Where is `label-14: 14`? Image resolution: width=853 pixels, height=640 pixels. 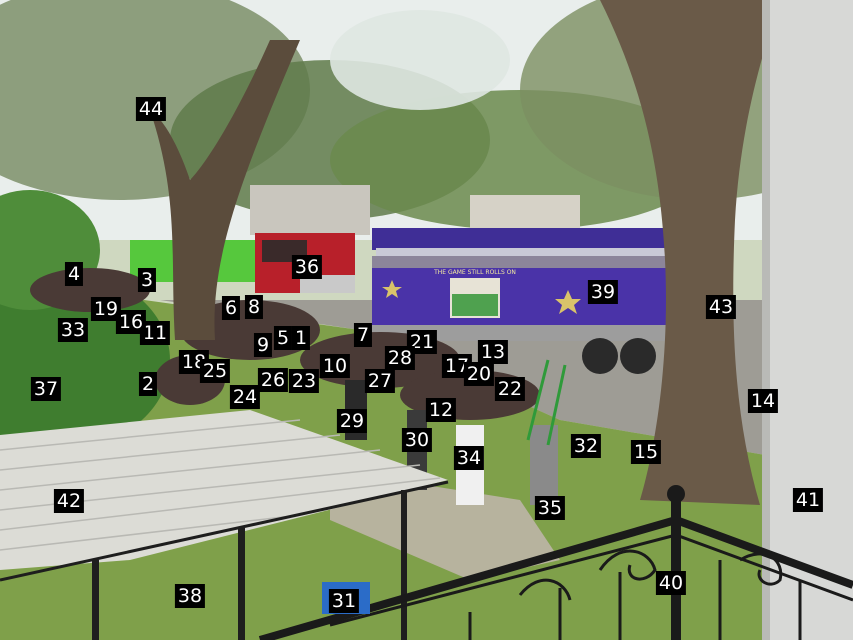
label-14: 14 is located at coordinates (763, 401).